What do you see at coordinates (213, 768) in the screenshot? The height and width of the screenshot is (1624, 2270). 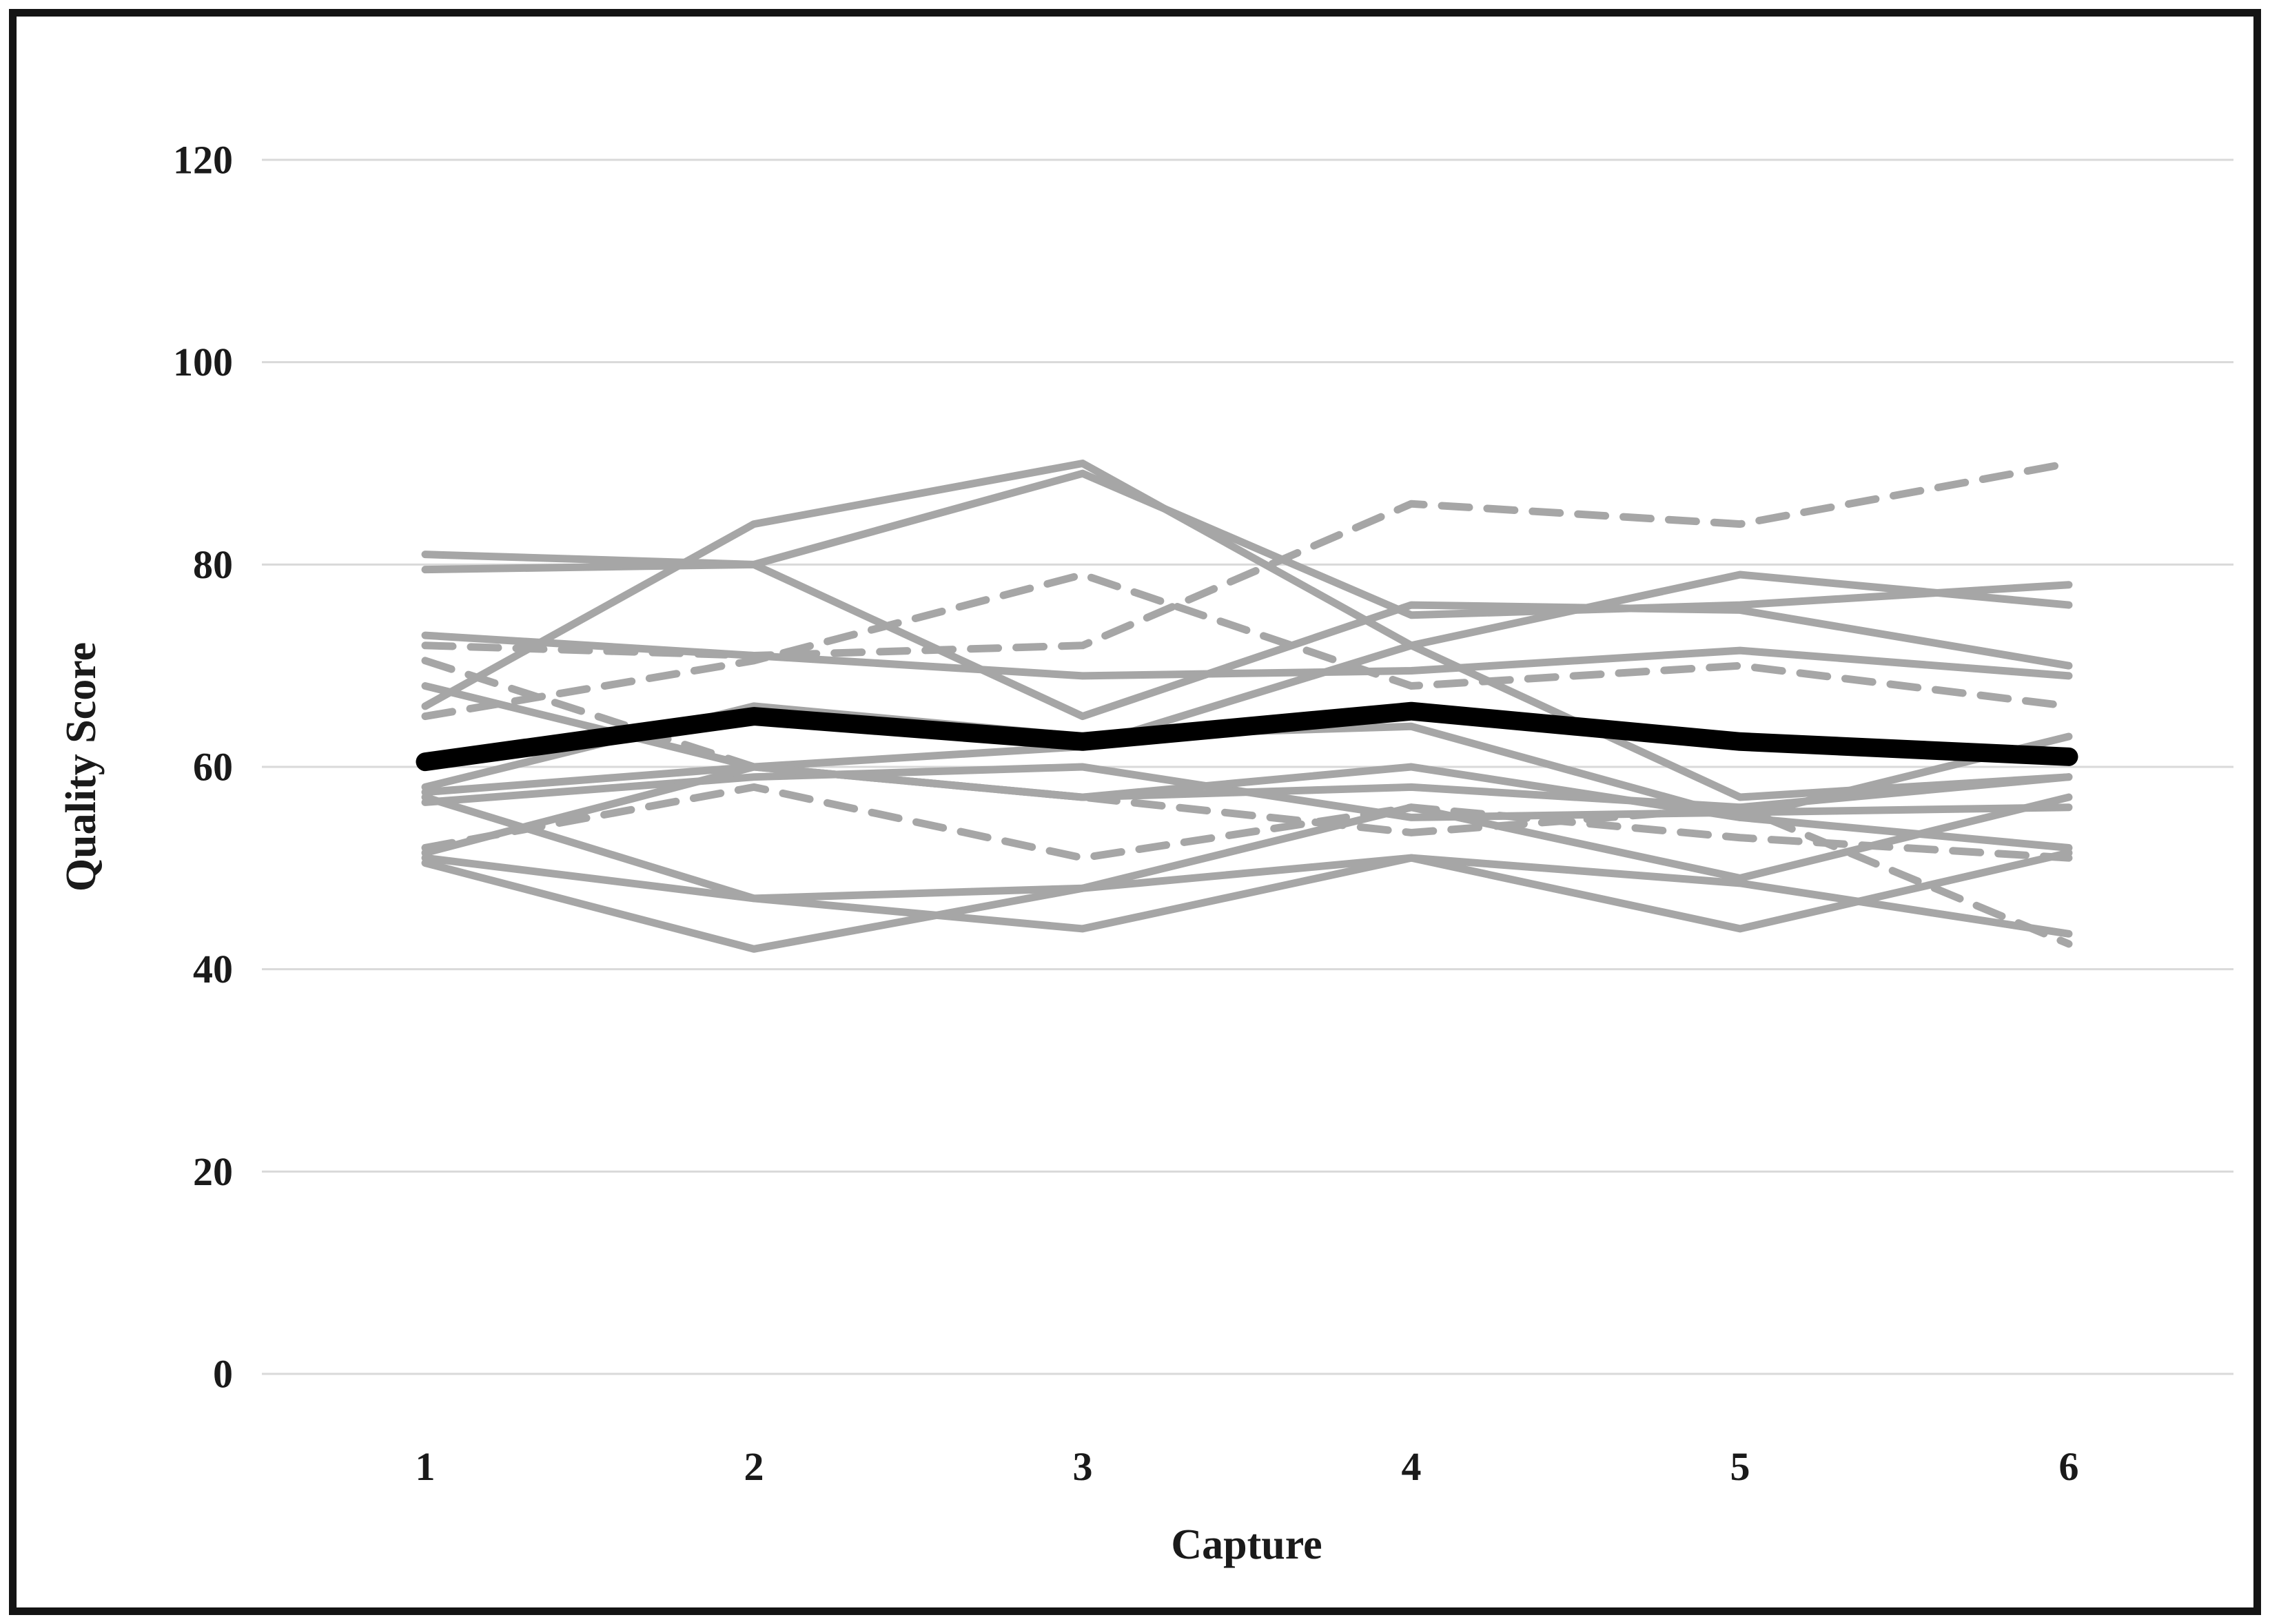 I see `y-tick-label: 60` at bounding box center [213, 768].